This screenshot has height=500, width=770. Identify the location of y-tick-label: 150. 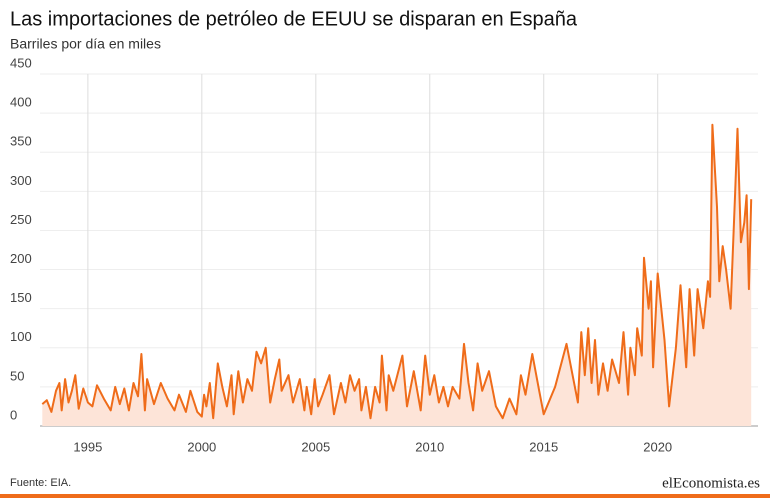
(21, 297).